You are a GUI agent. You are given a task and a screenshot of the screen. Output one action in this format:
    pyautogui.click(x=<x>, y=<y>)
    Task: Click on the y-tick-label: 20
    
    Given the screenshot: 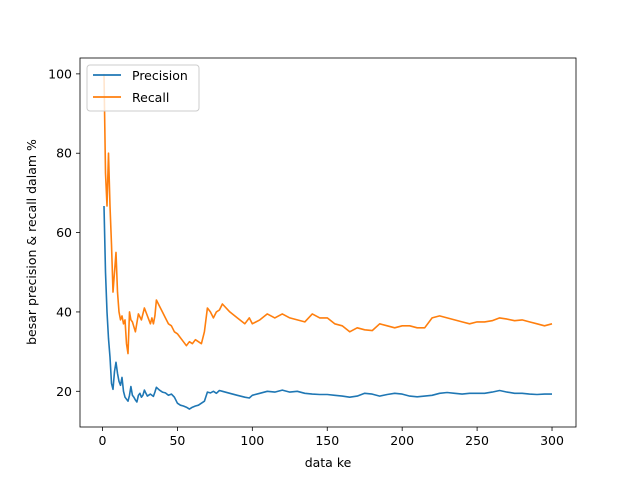 What is the action you would take?
    pyautogui.click(x=64, y=391)
    